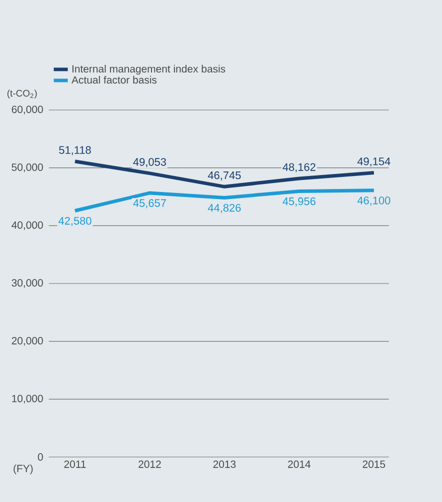 The width and height of the screenshot is (442, 502). What do you see at coordinates (75, 464) in the screenshot?
I see `x-tick-label: 2011` at bounding box center [75, 464].